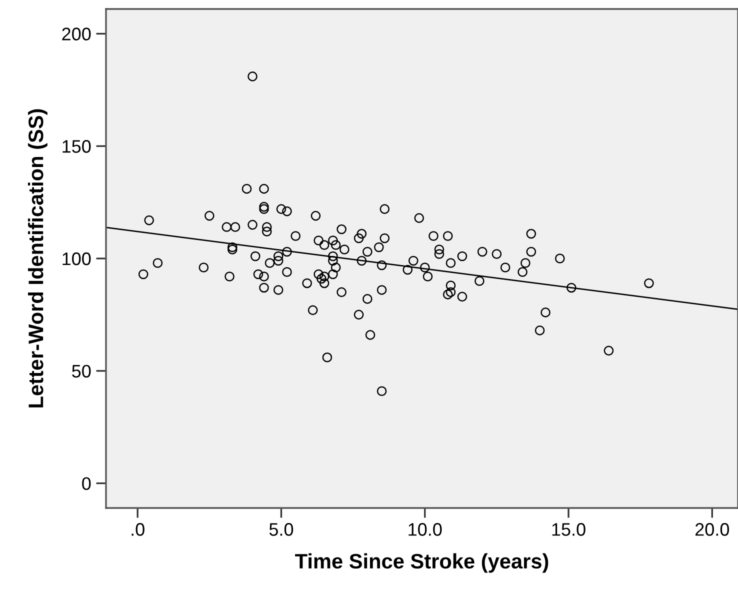 The height and width of the screenshot is (597, 738). I want to click on x-axis-title: Time Since Stroke (years), so click(421, 563).